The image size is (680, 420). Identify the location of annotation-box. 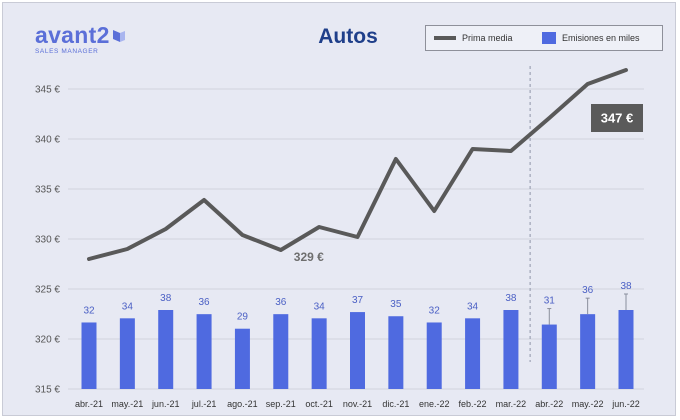
(617, 118).